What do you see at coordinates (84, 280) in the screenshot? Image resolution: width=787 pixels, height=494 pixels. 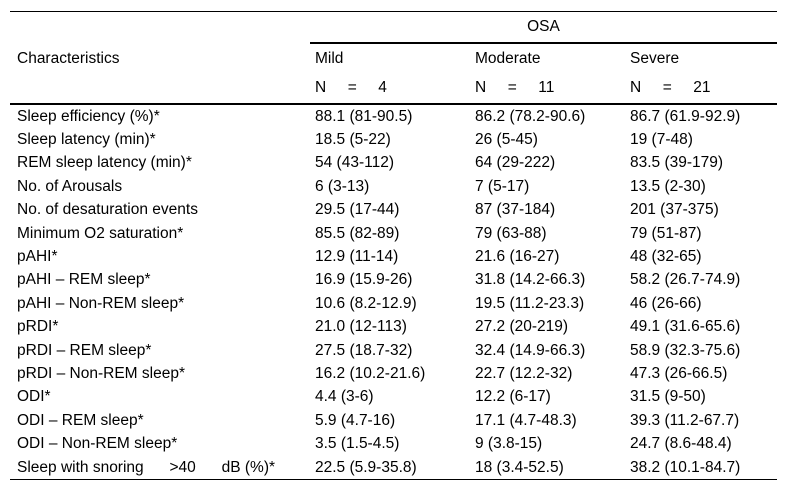 I see `row-label: pAHI – REM sleep*` at bounding box center [84, 280].